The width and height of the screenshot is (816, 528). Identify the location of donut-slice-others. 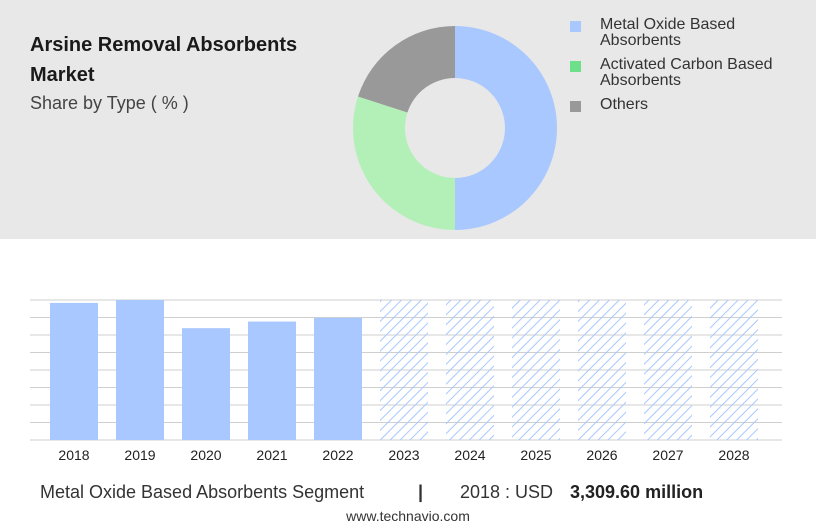
(406, 69).